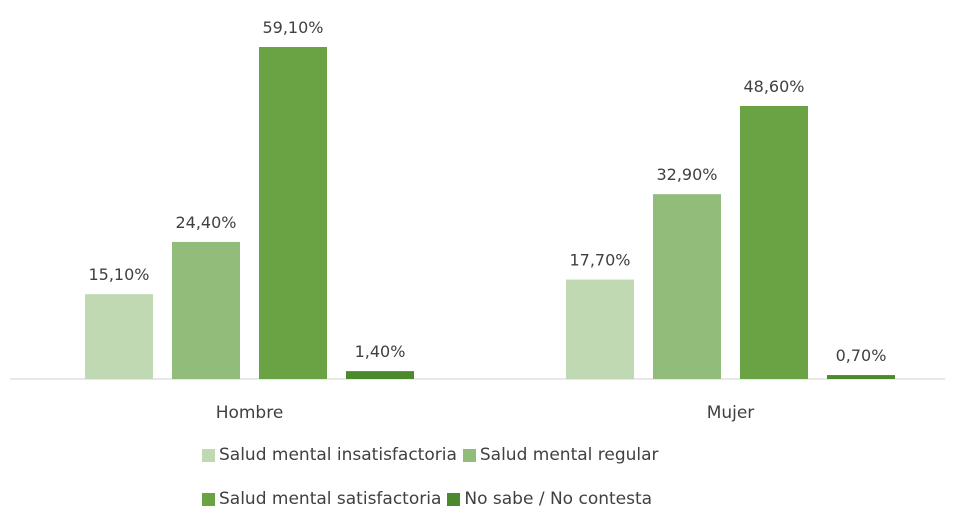 The height and width of the screenshot is (517, 957). I want to click on legend-label: Salud mental satisfactoria, so click(330, 499).